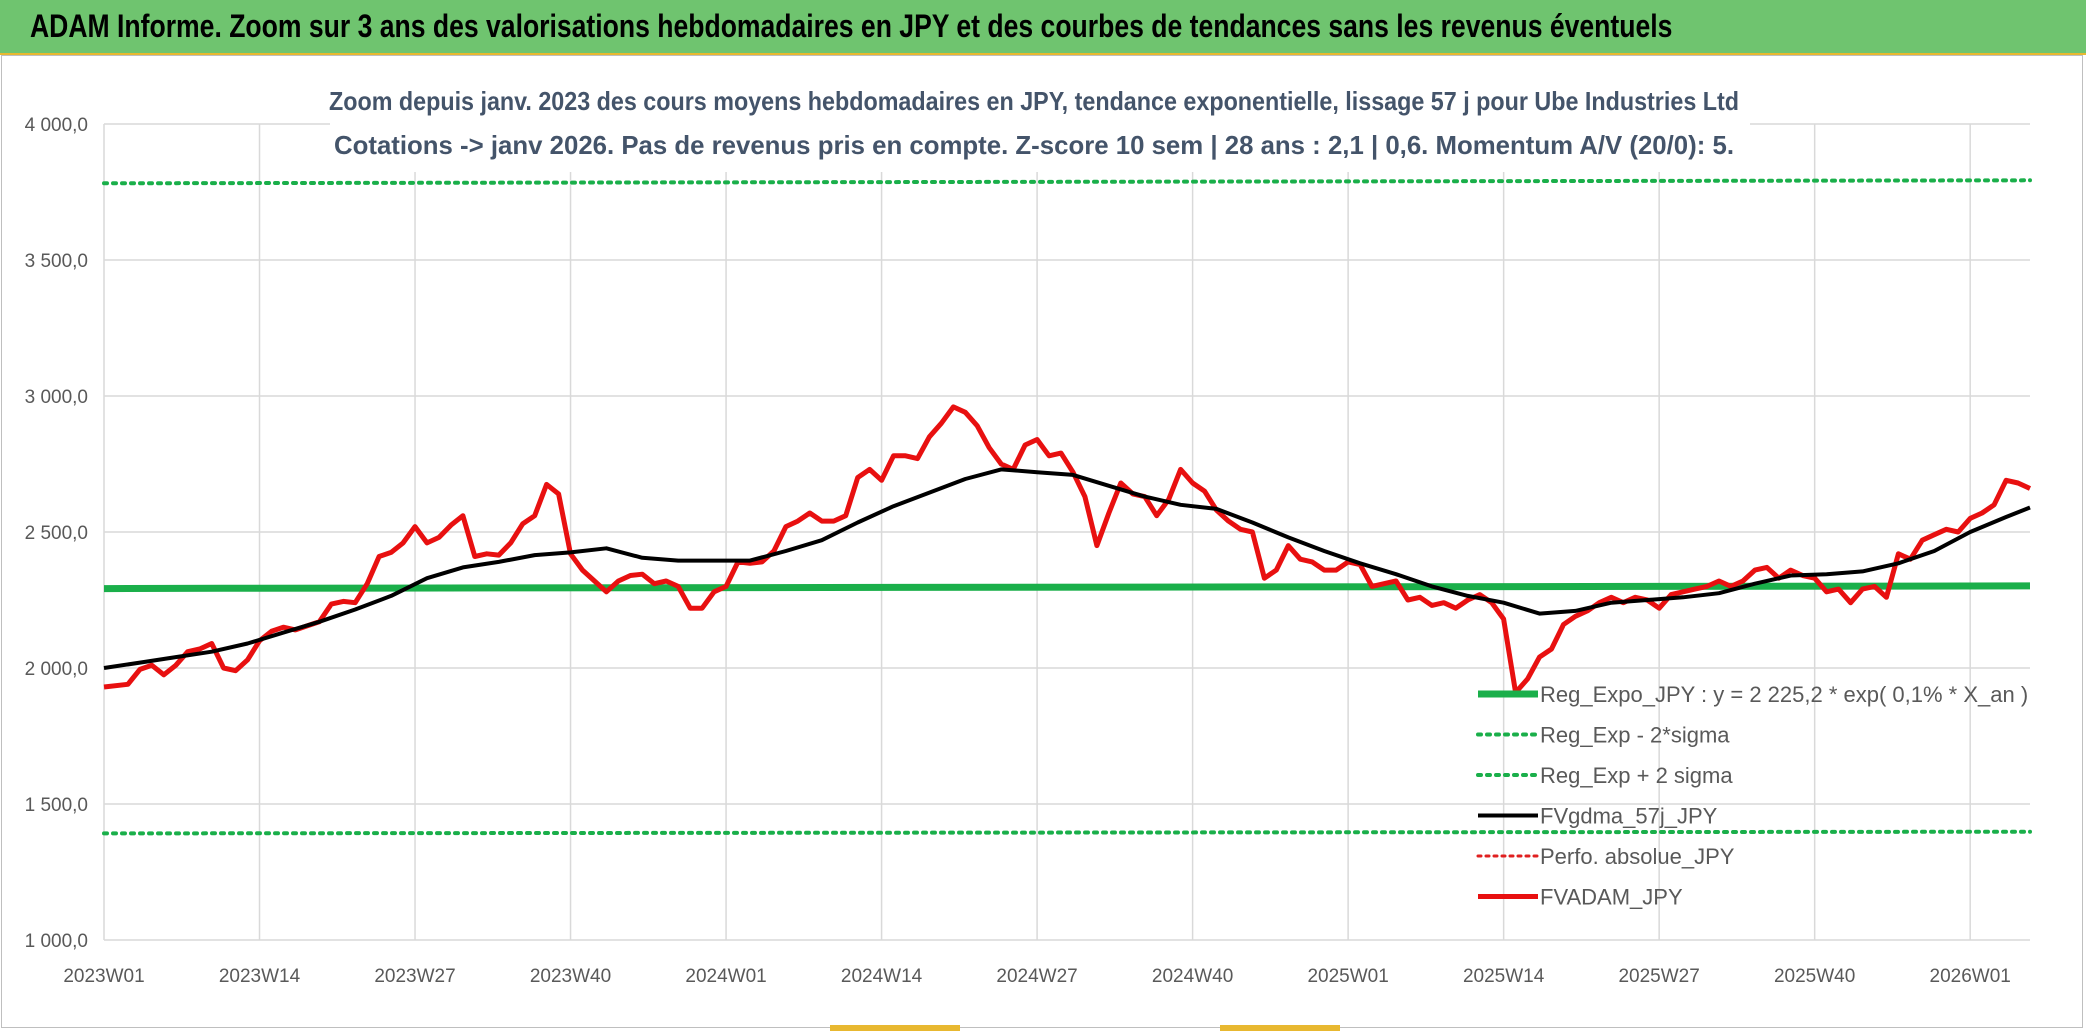 The width and height of the screenshot is (2086, 1031). I want to click on x-tick-label: 2024W01, so click(725, 976).